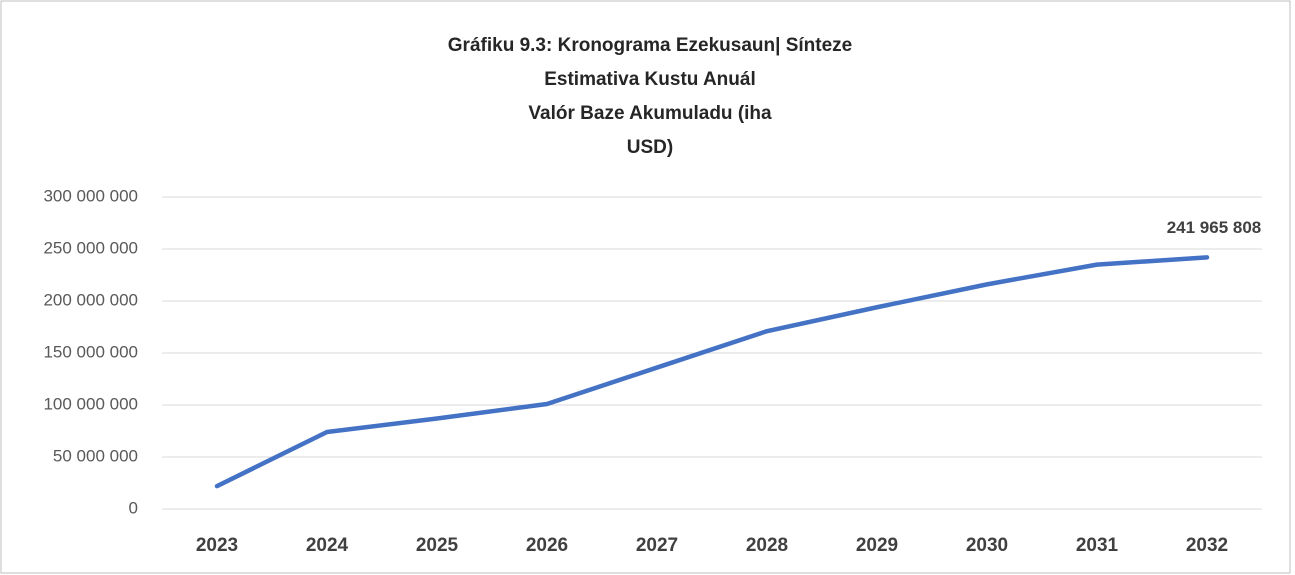 The width and height of the screenshot is (1295, 575). I want to click on y-tick-label: 50 000 000, so click(95, 455).